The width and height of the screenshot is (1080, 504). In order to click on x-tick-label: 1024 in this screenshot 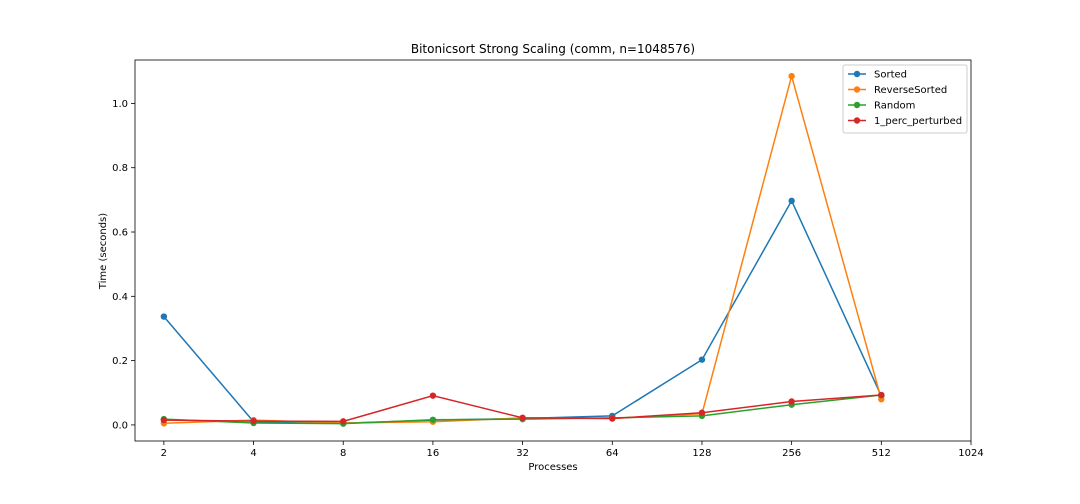, I will do `click(970, 453)`.